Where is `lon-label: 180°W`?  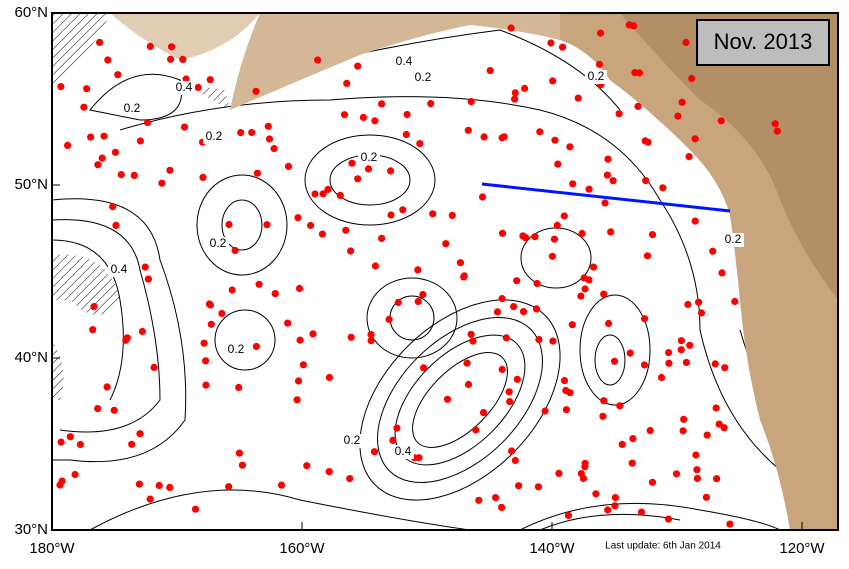 lon-label: 180°W is located at coordinates (52, 548).